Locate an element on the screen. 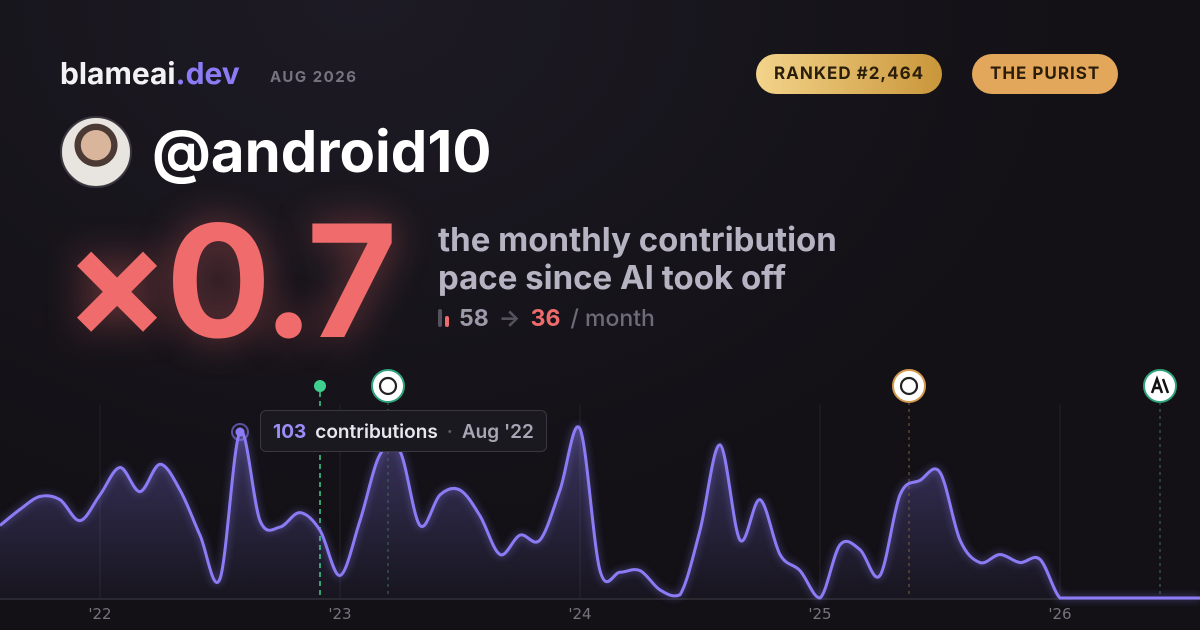 The width and height of the screenshot is (1200, 630). avatar is located at coordinates (96, 152).